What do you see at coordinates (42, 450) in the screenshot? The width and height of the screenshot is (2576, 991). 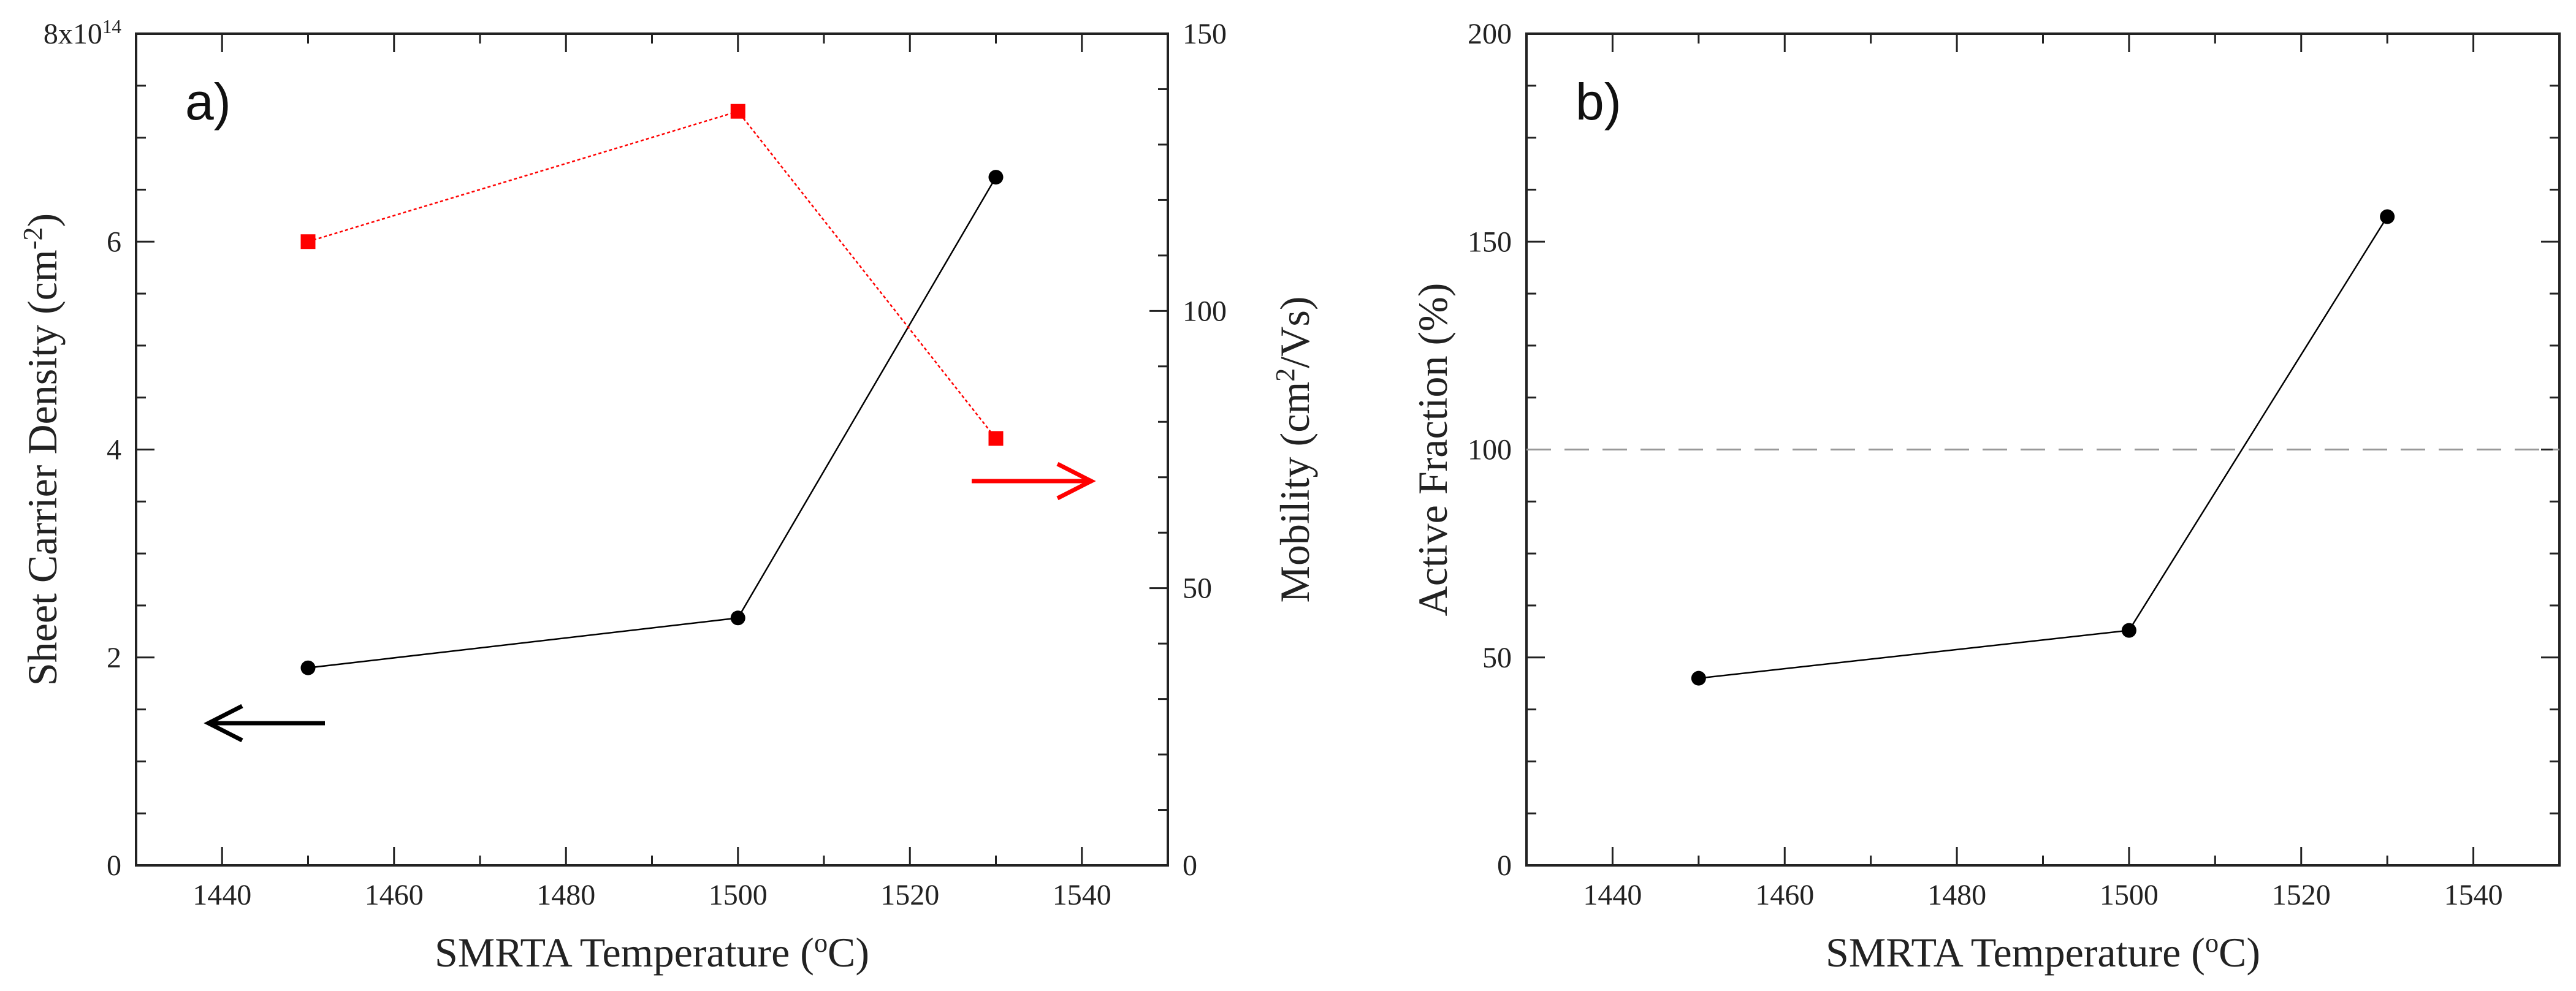 I see `y-axis-title-left: Sheet Carrier Density (cm-2)` at bounding box center [42, 450].